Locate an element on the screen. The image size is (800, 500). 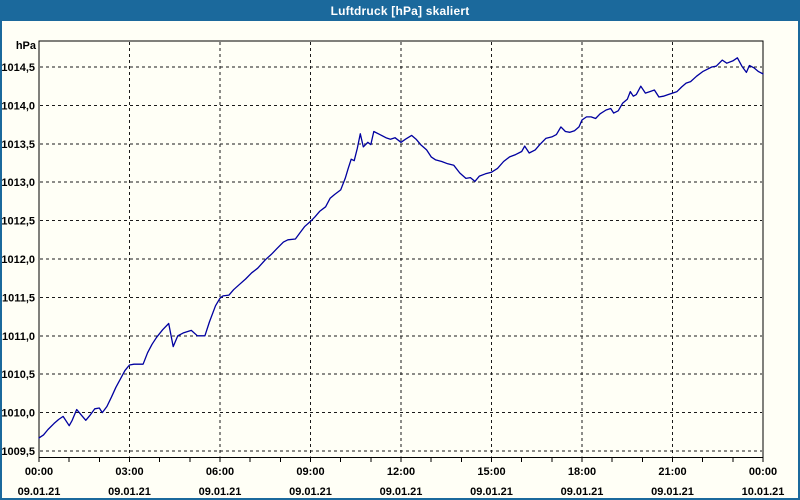
svg-text: 03:00 is located at coordinates (129, 472).